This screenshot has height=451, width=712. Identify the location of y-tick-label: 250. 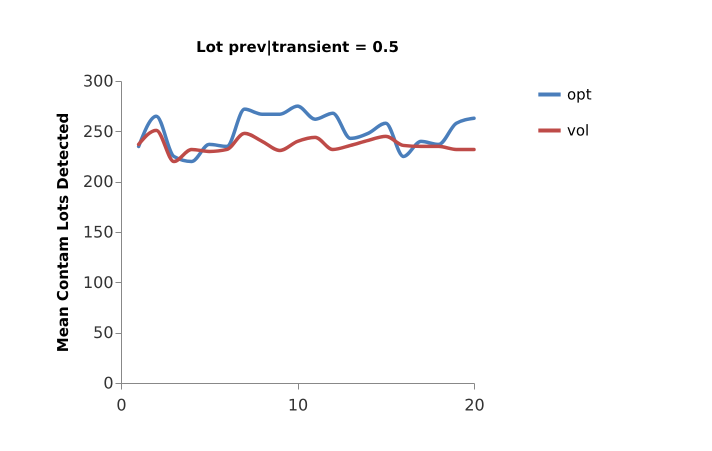
(98, 131).